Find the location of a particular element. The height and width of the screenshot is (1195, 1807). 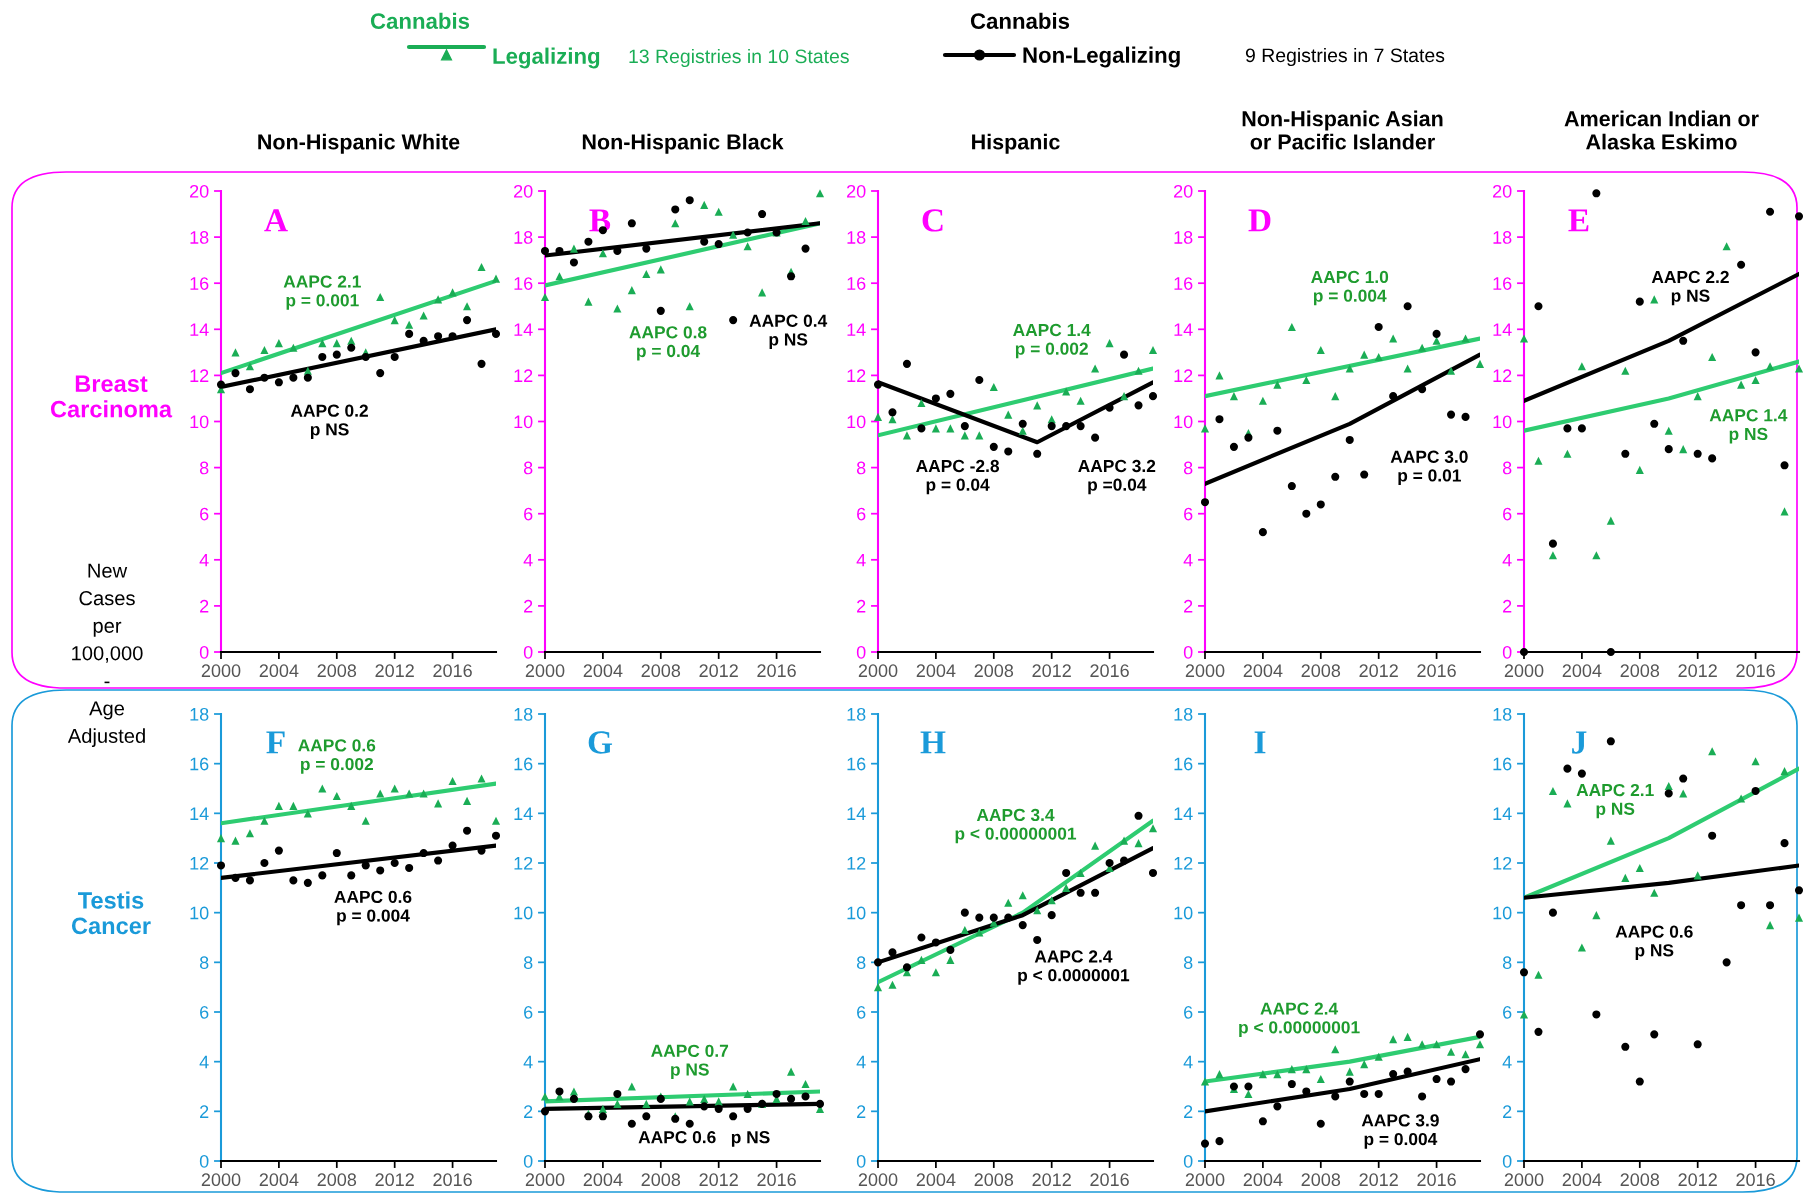

chart-subtitle: H is located at coordinates (933, 742).